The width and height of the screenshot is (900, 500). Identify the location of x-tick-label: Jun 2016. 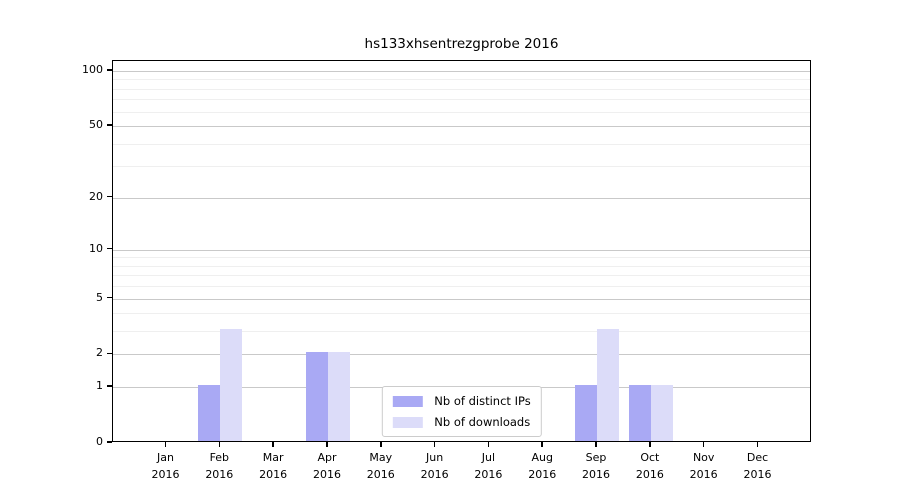
(435, 466).